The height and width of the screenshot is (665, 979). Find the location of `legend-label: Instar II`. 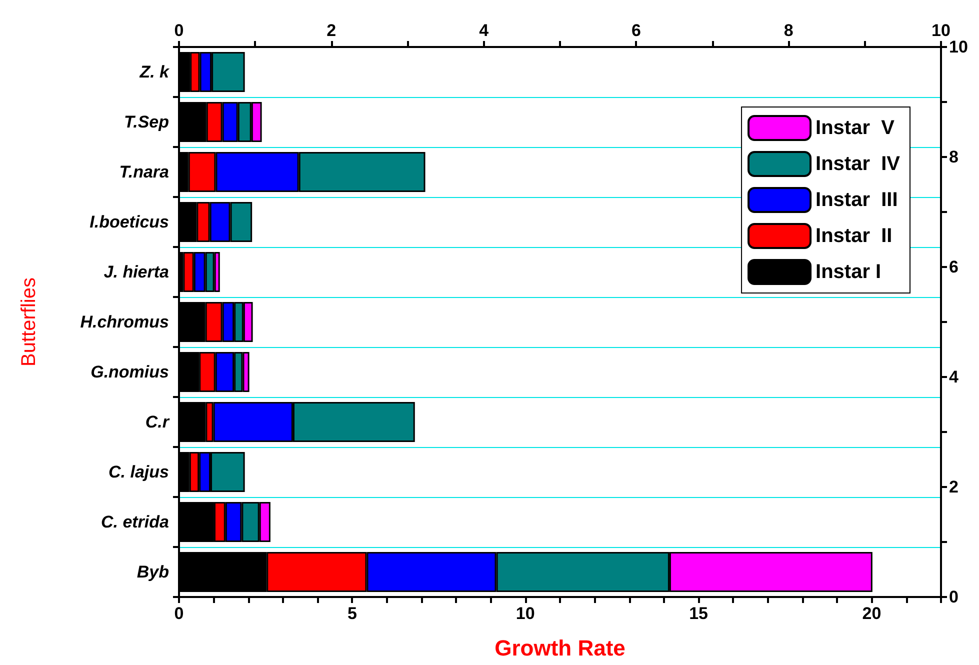

legend-label: Instar II is located at coordinates (854, 236).